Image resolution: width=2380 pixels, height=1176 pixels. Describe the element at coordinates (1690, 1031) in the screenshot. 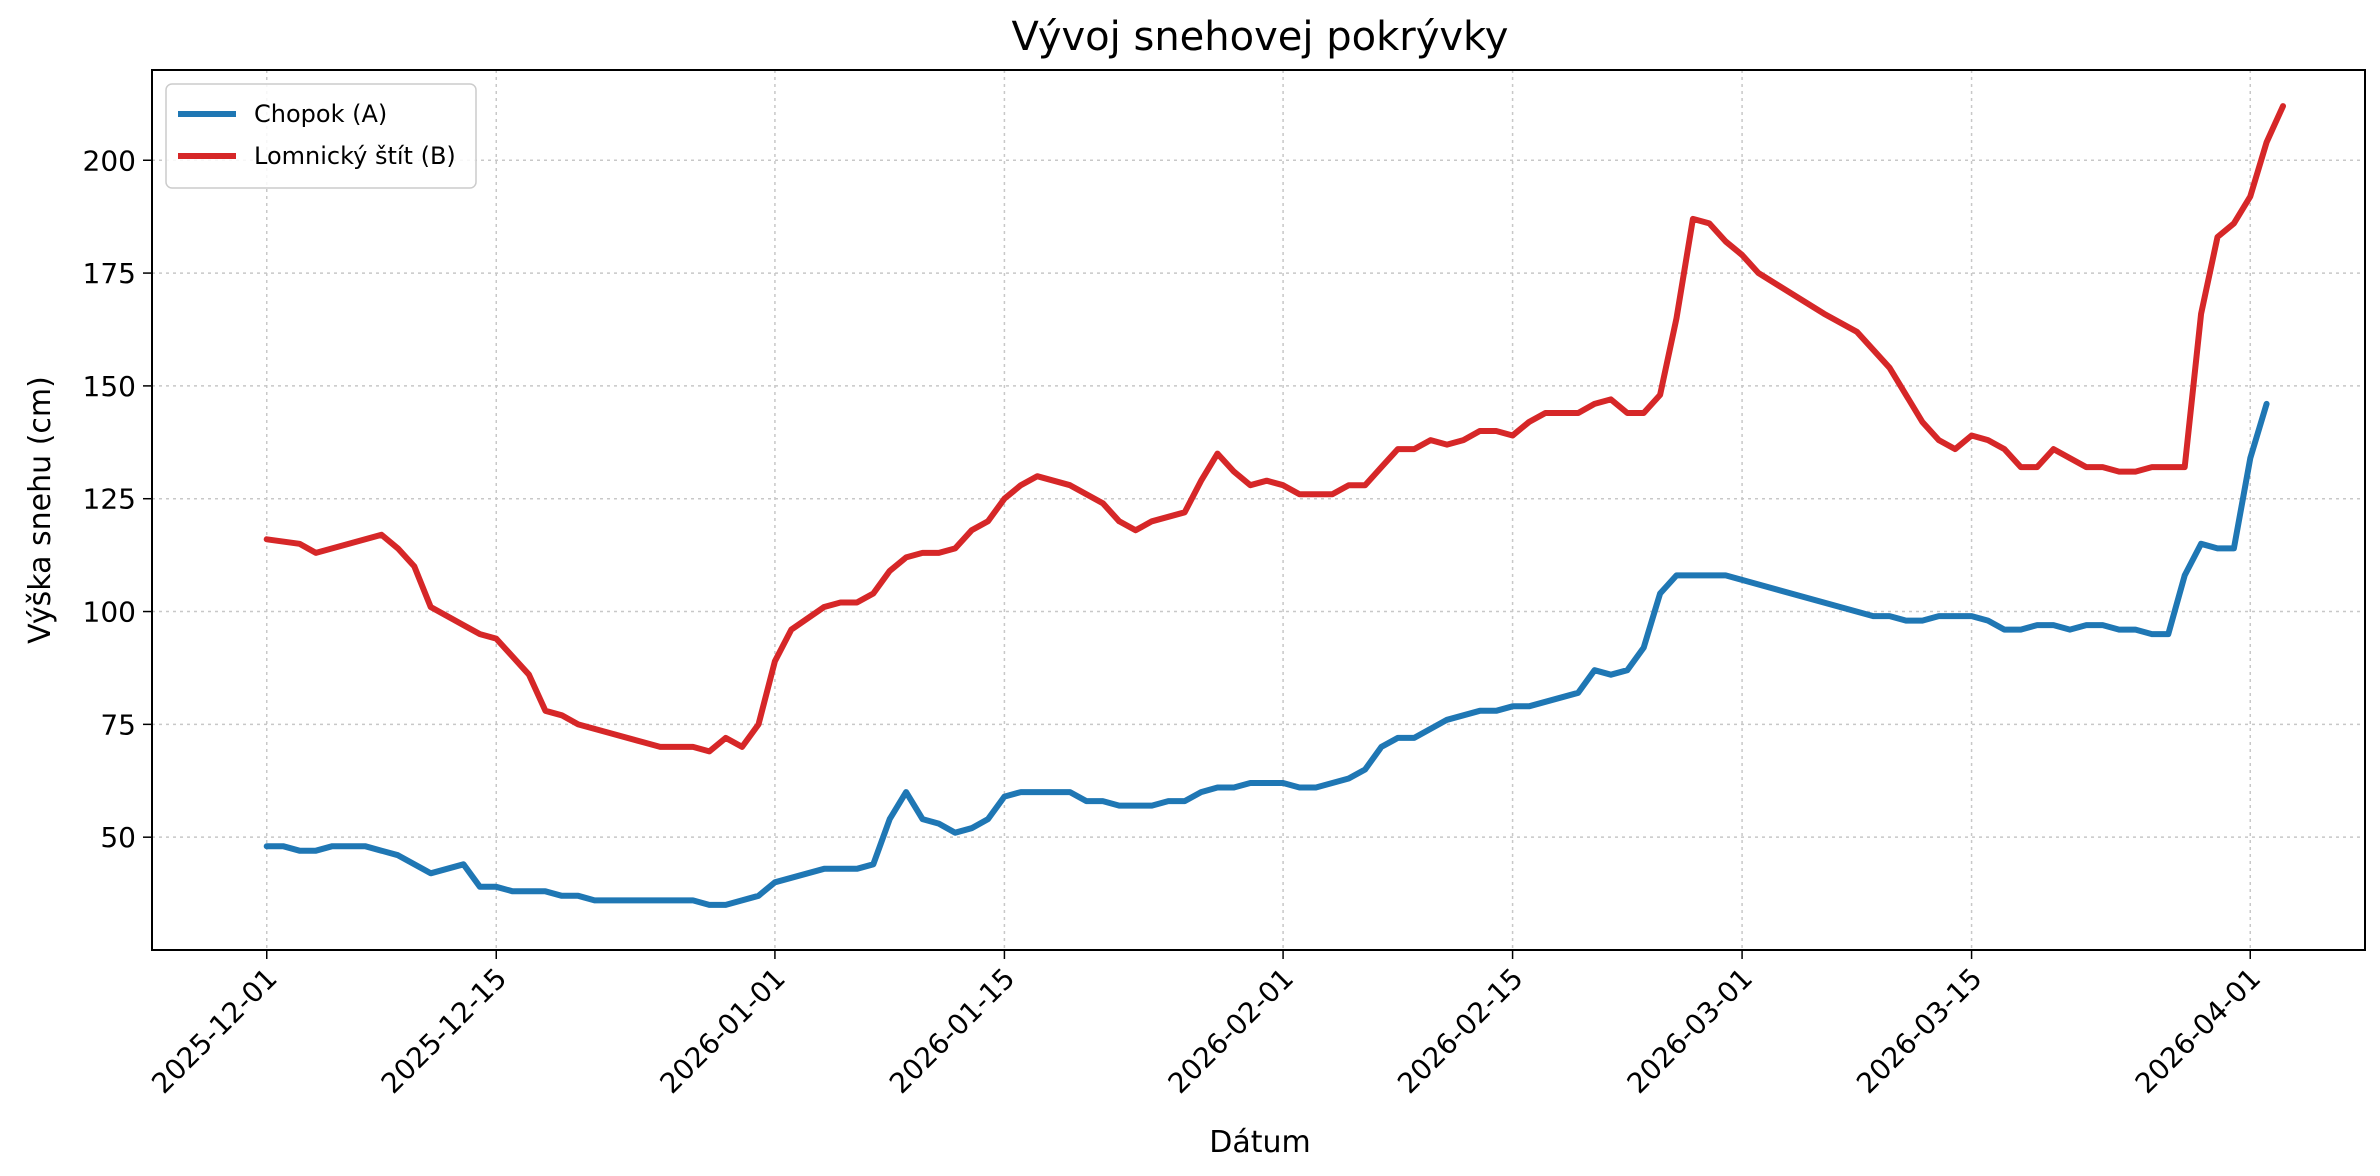

I see `x-tick-label: 2026-03-01` at that location.